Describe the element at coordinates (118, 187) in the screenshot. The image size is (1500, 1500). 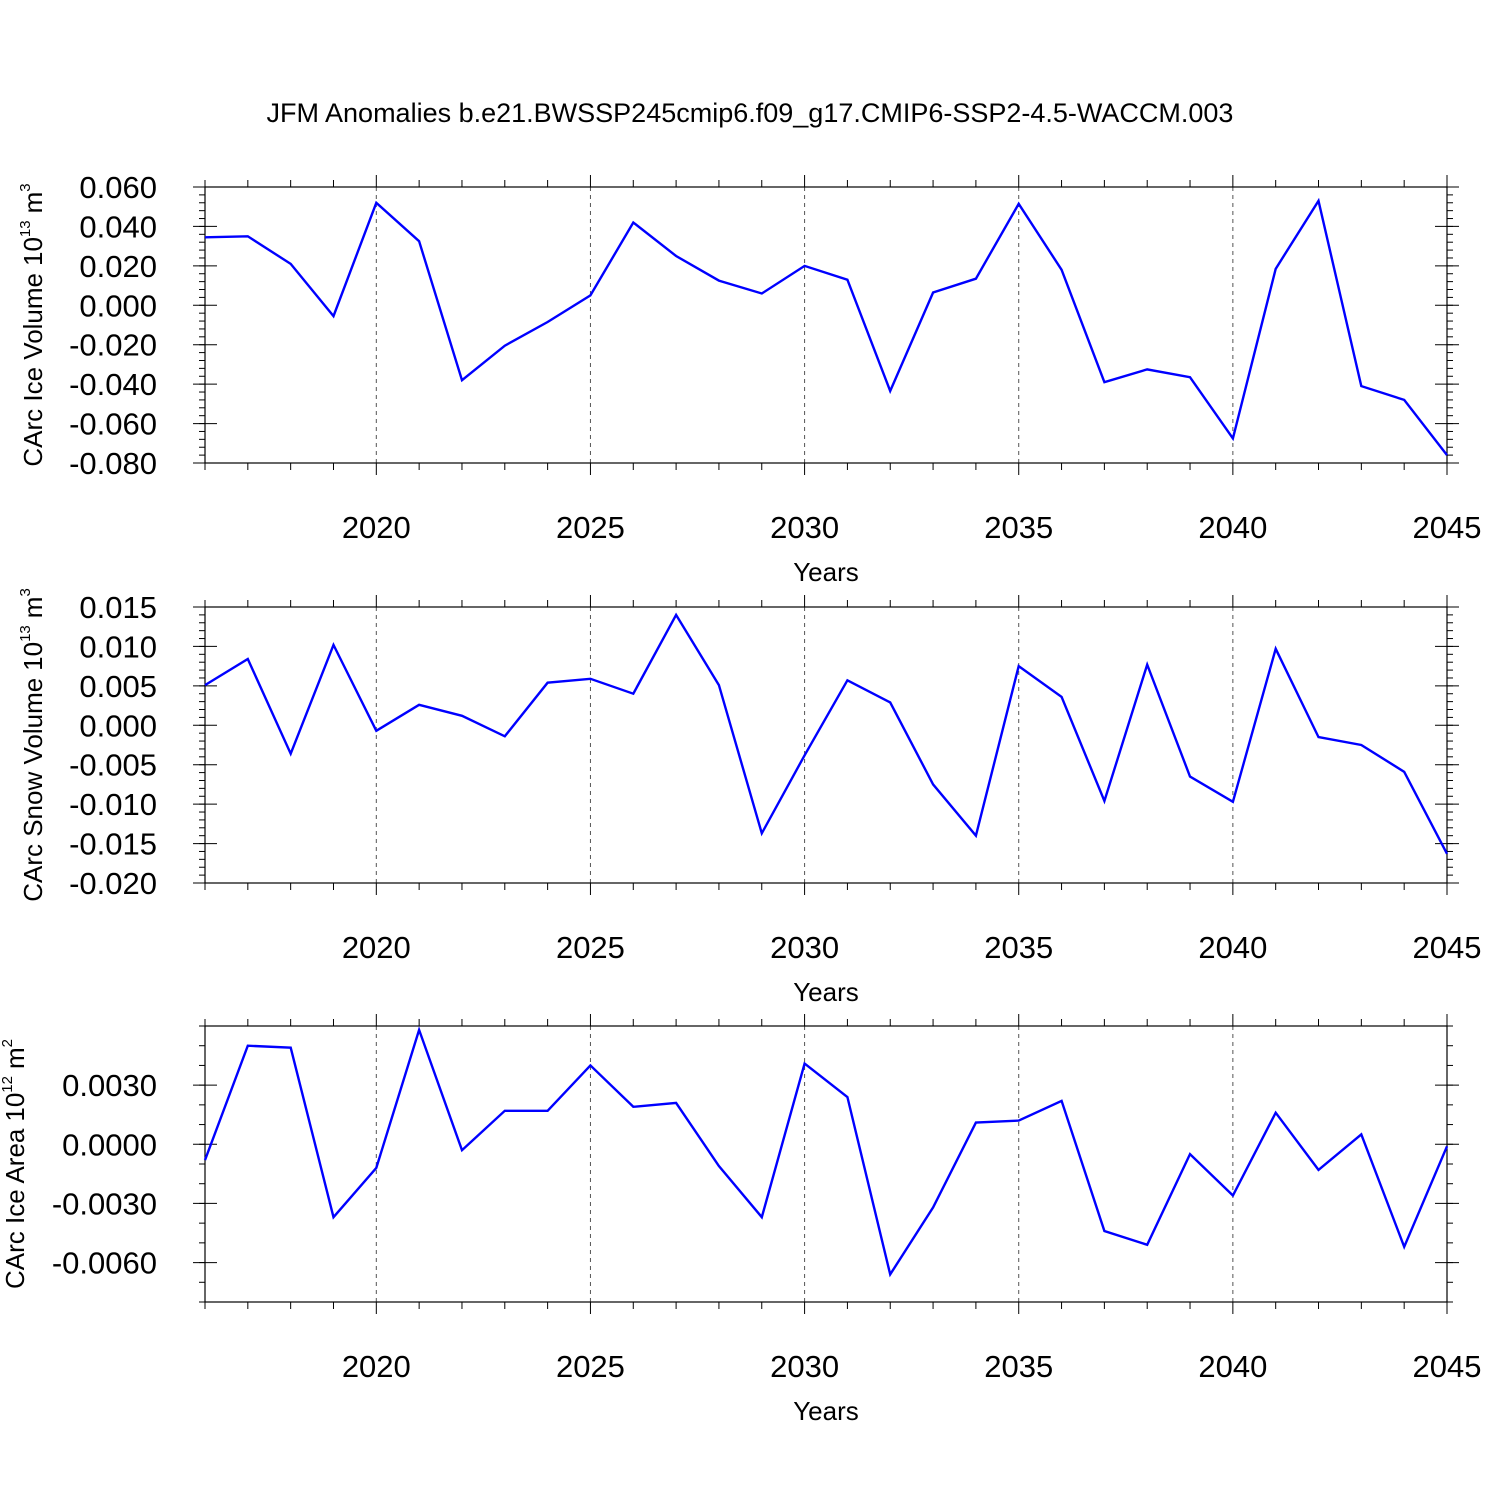
I see `y-tick-label: 0.060` at that location.